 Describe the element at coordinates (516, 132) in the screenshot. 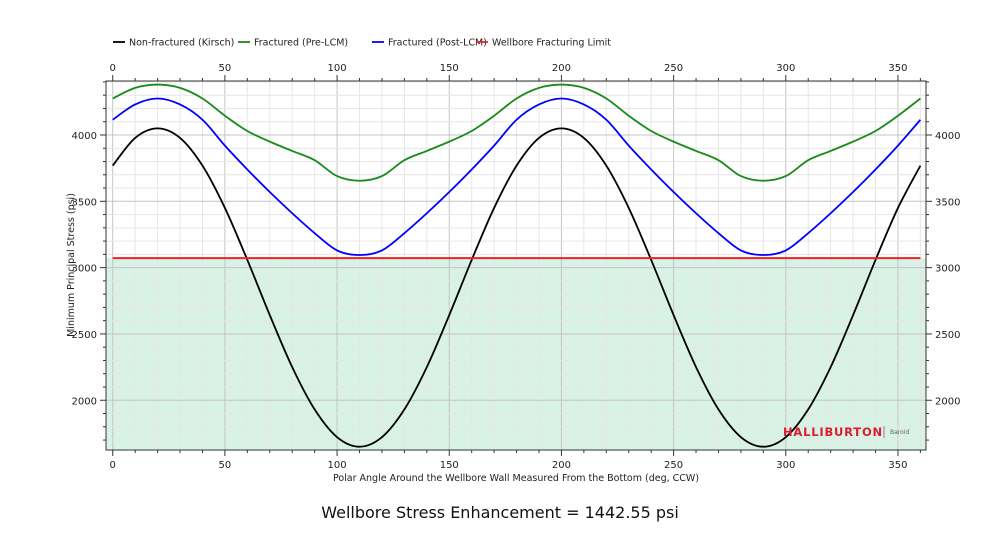

I see `series-fractured-pre-lcm-line` at that location.